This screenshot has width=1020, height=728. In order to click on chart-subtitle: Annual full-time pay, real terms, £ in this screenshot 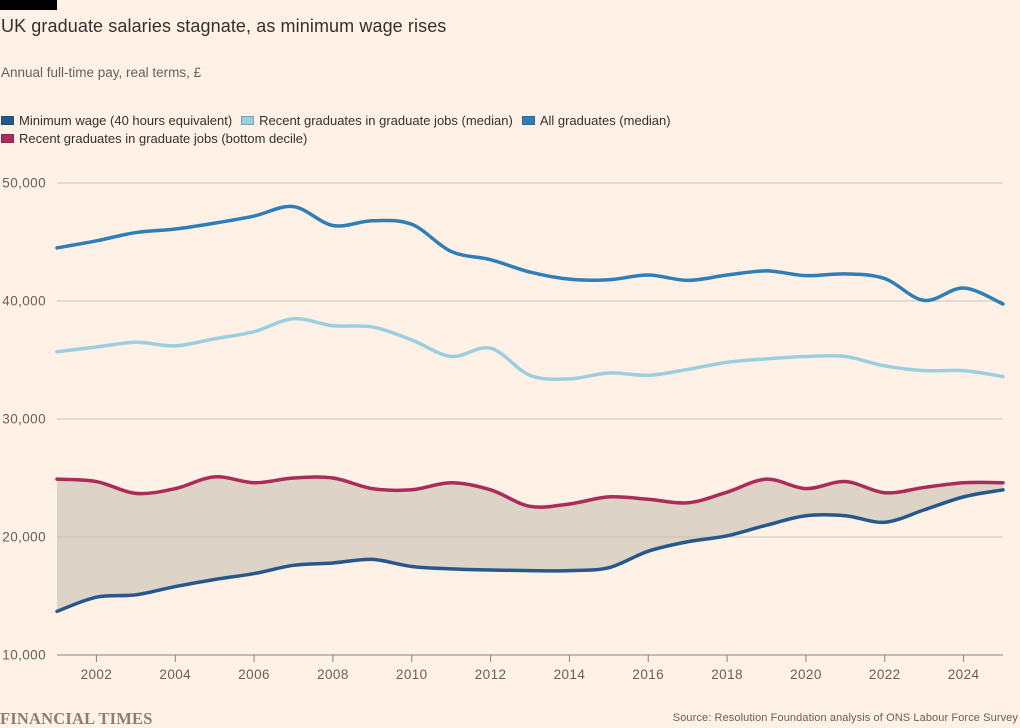, I will do `click(101, 72)`.